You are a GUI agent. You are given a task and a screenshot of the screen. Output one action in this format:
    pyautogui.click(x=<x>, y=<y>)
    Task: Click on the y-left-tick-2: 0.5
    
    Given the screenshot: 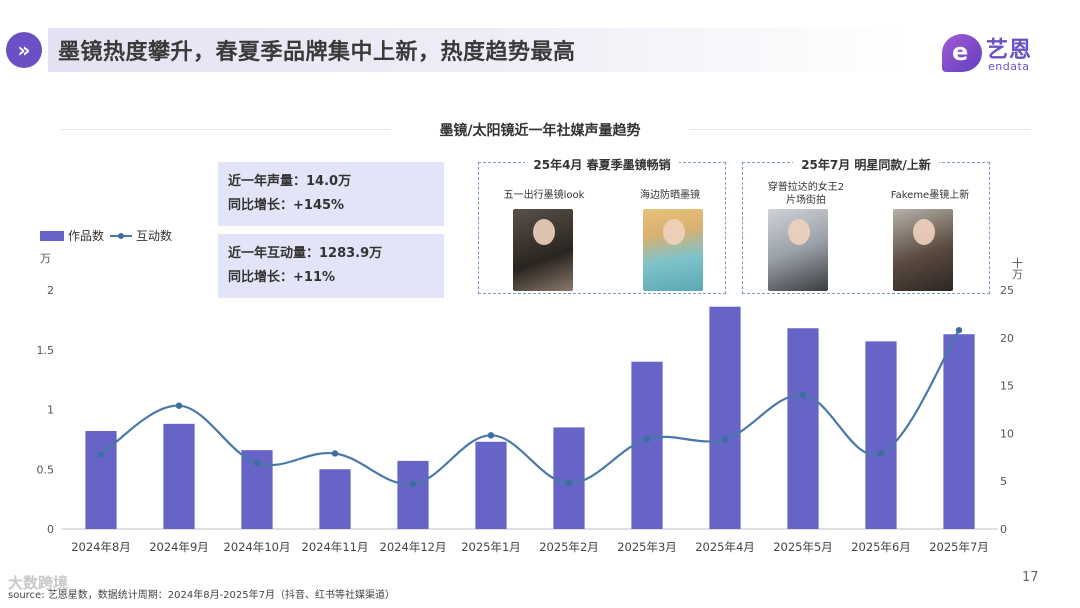 What is the action you would take?
    pyautogui.click(x=46, y=469)
    